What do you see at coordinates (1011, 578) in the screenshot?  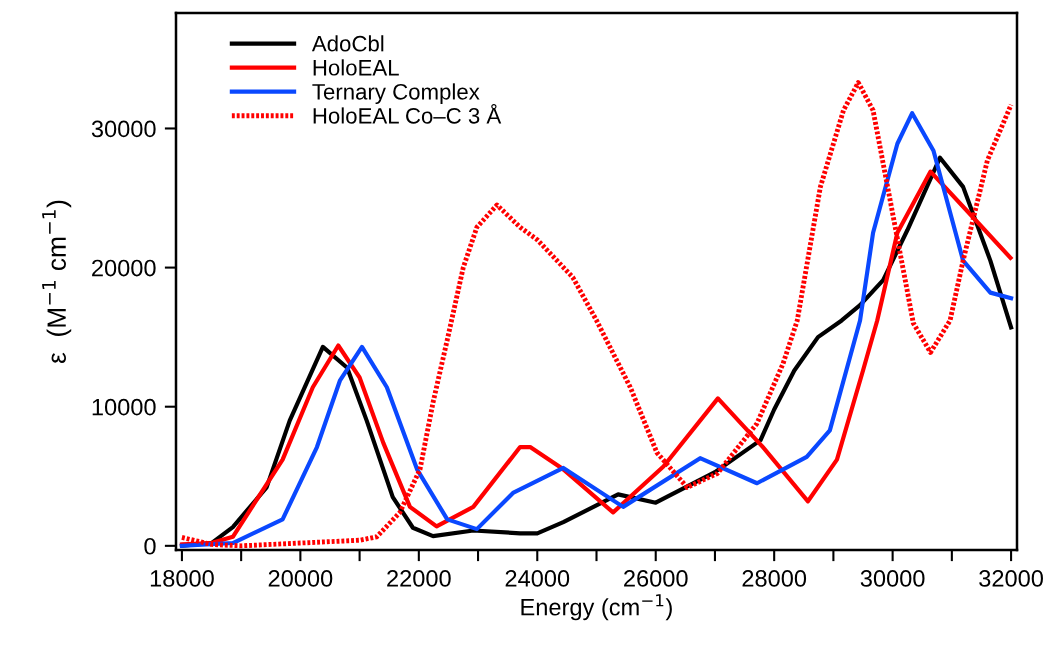 I see `x-tick-label: 32000` at bounding box center [1011, 578].